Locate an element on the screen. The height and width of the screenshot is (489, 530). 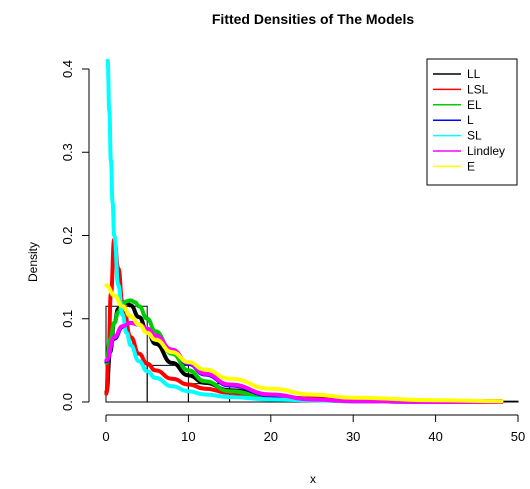
legend-label-l: L is located at coordinates (470, 120).